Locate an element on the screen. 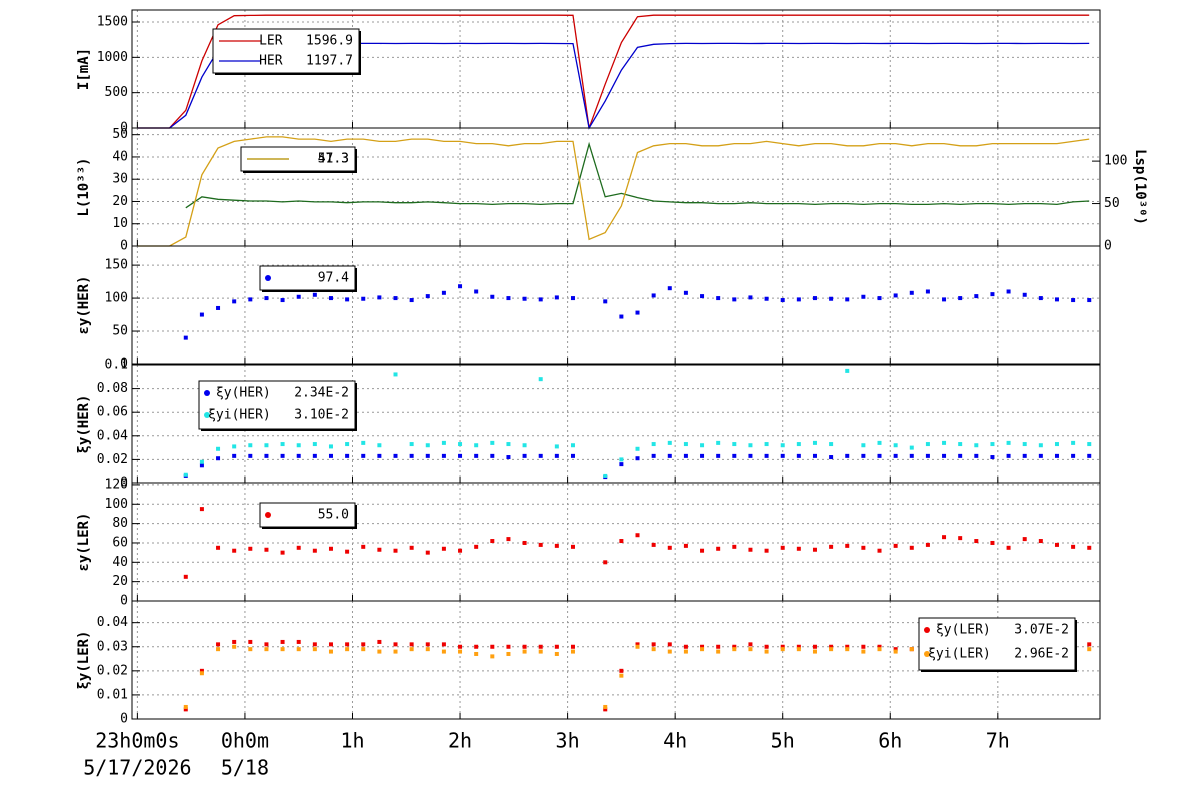  y-axis-label: L(10³³) is located at coordinates (84, 186).